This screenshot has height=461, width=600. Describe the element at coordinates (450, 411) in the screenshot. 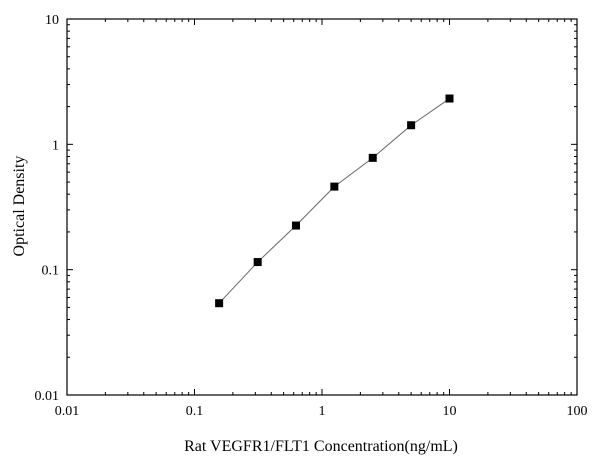

I see `x-tick-label: 10` at that location.